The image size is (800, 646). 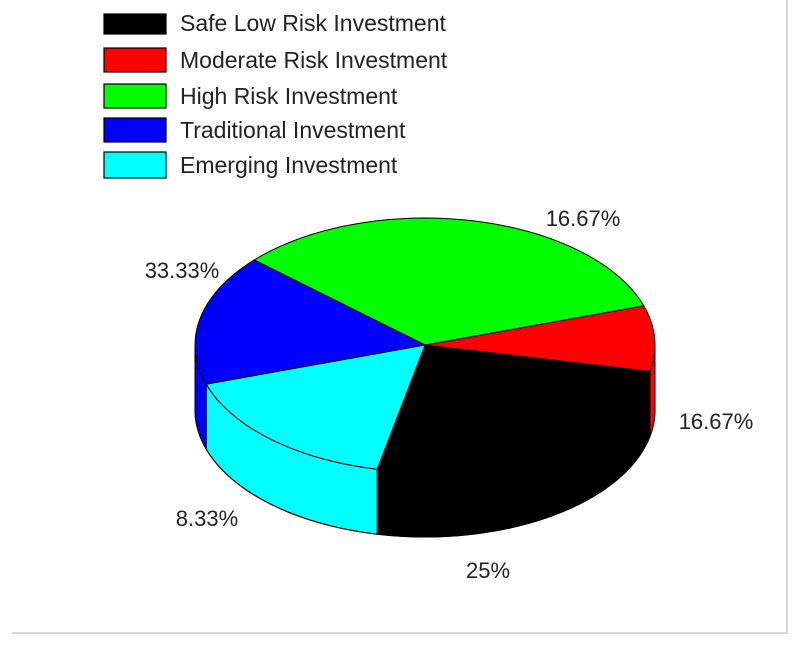 I want to click on legend-swatch-safe-low-risk, so click(x=135, y=24).